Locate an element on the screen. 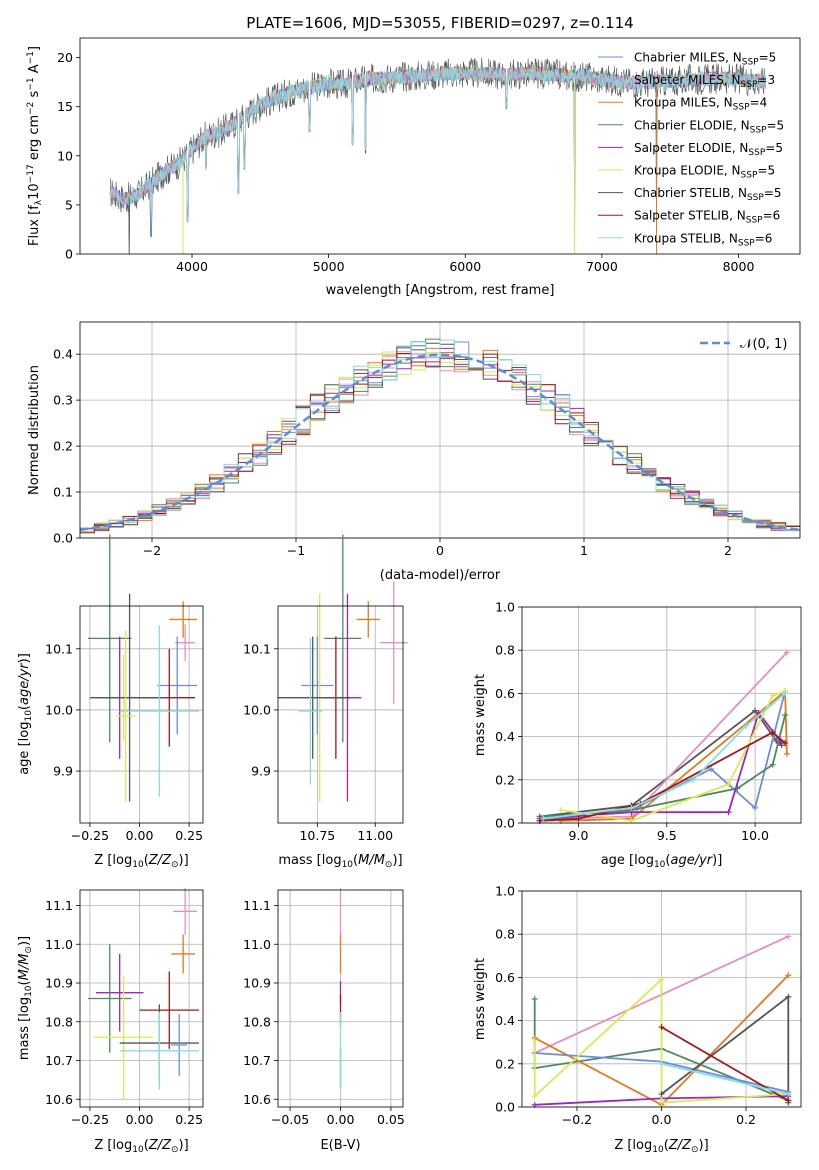 This screenshot has width=819, height=1170. legend-entry: Kroupa ELODIE, NSSP=5 is located at coordinates (704, 172).